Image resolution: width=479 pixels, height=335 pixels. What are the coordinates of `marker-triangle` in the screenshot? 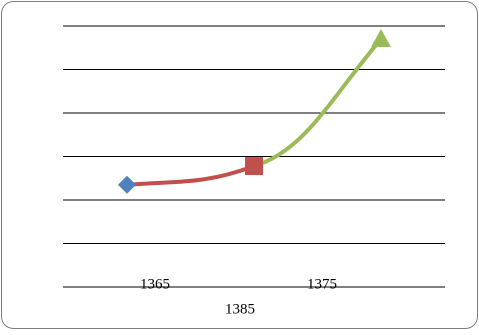 It's located at (381, 38).